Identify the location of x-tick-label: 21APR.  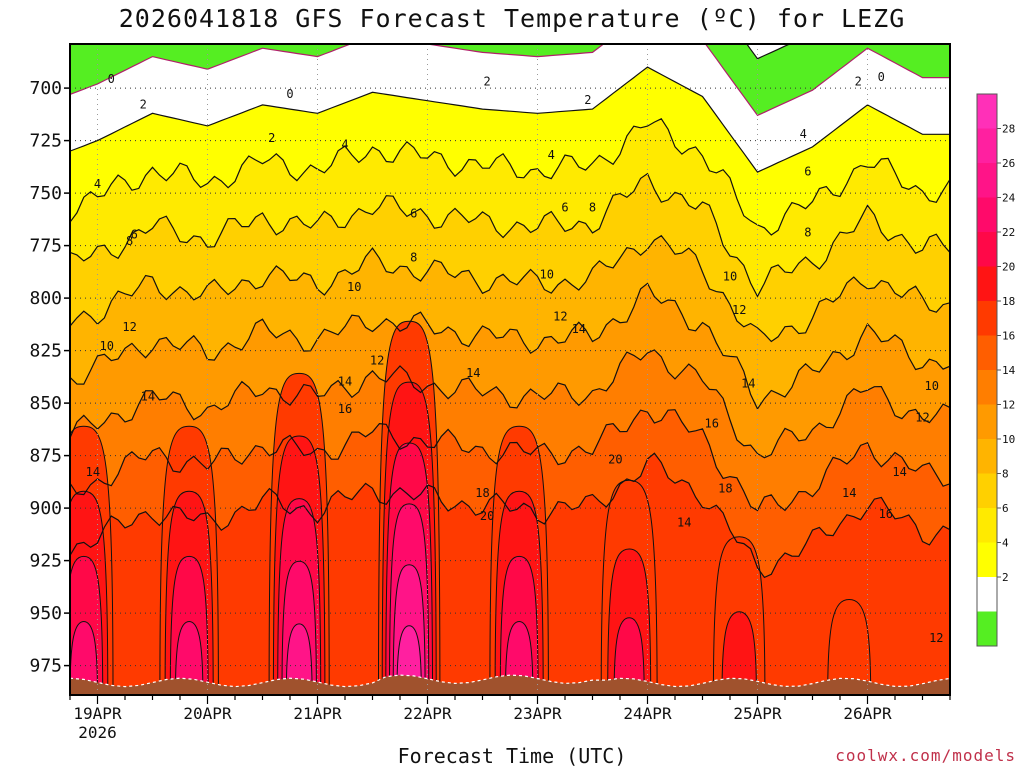
(317, 713).